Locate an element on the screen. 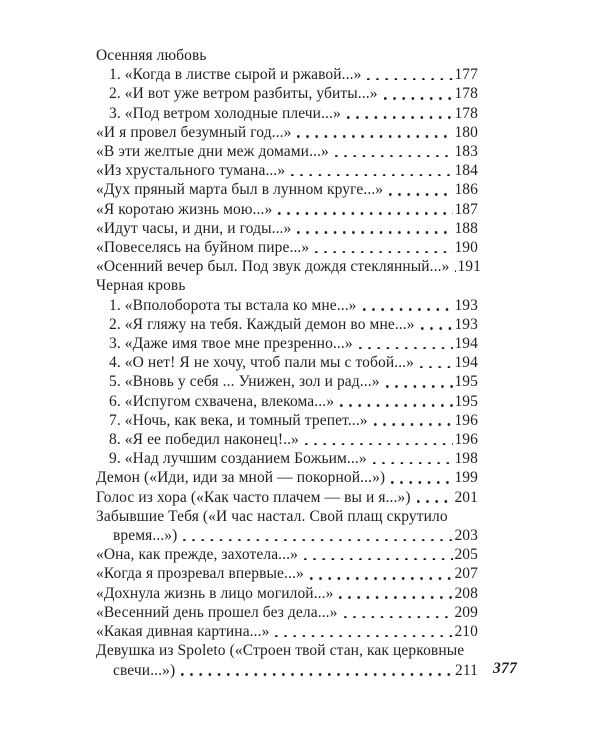  toc-entry: 1. «Вполоборота ты встала ко мне...» 193 is located at coordinates (287, 305).